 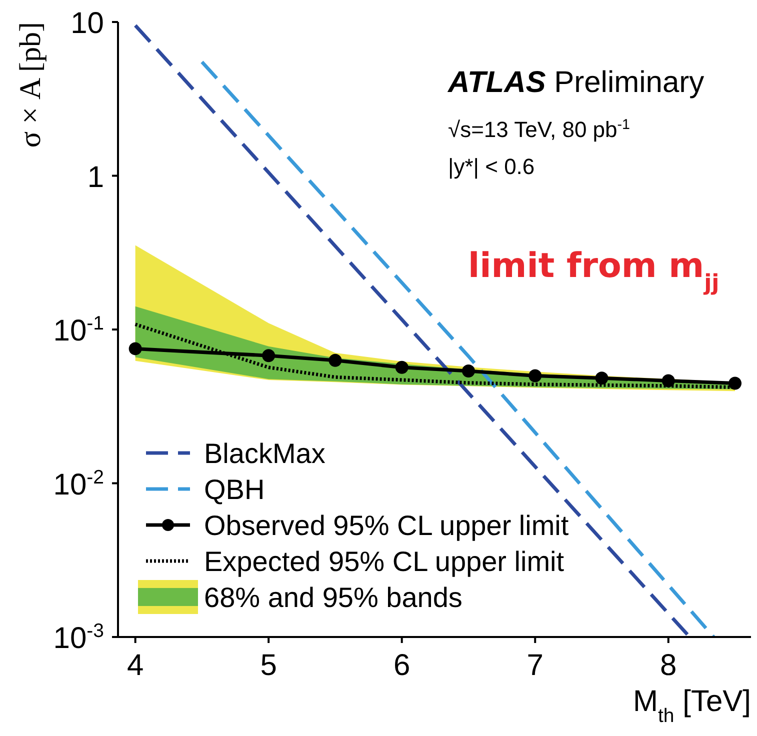 What do you see at coordinates (402, 665) in the screenshot?
I see `x-tick-label: 6` at bounding box center [402, 665].